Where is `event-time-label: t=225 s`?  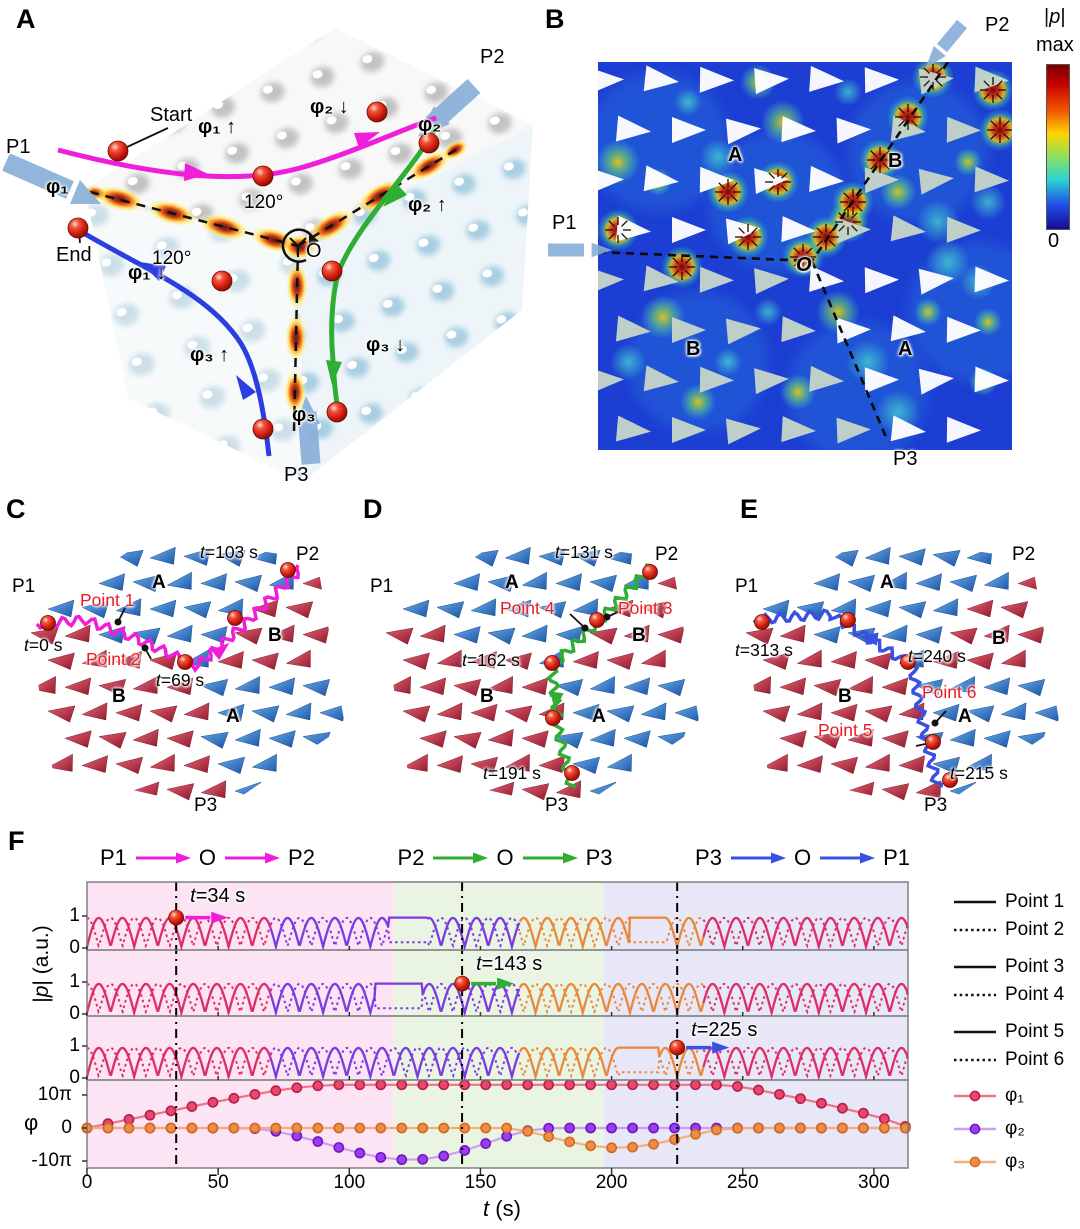
event-time-label: t=225 s is located at coordinates (724, 1030).